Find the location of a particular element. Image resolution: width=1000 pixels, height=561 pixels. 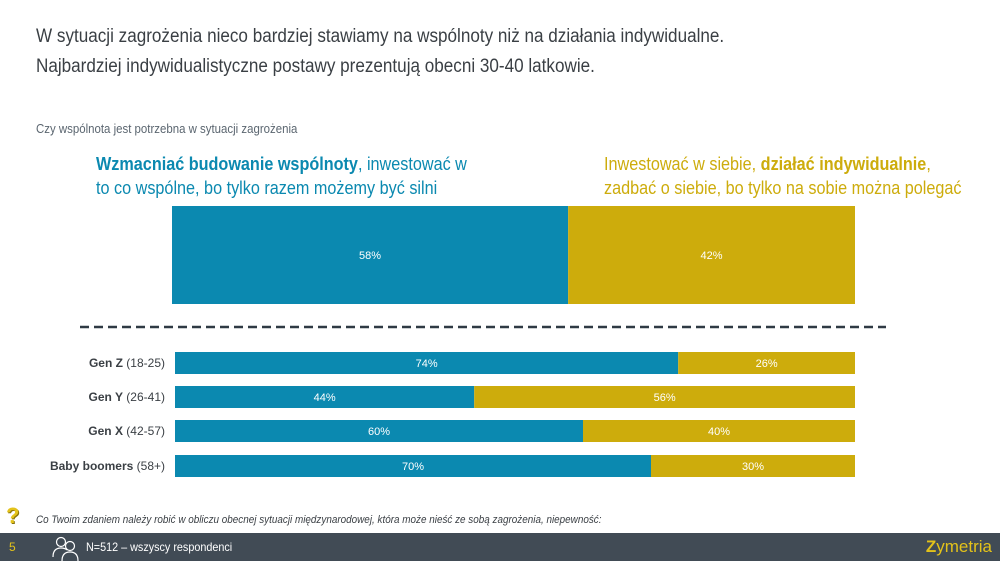

row-label: Gen Z (18-25) is located at coordinates (127, 363).